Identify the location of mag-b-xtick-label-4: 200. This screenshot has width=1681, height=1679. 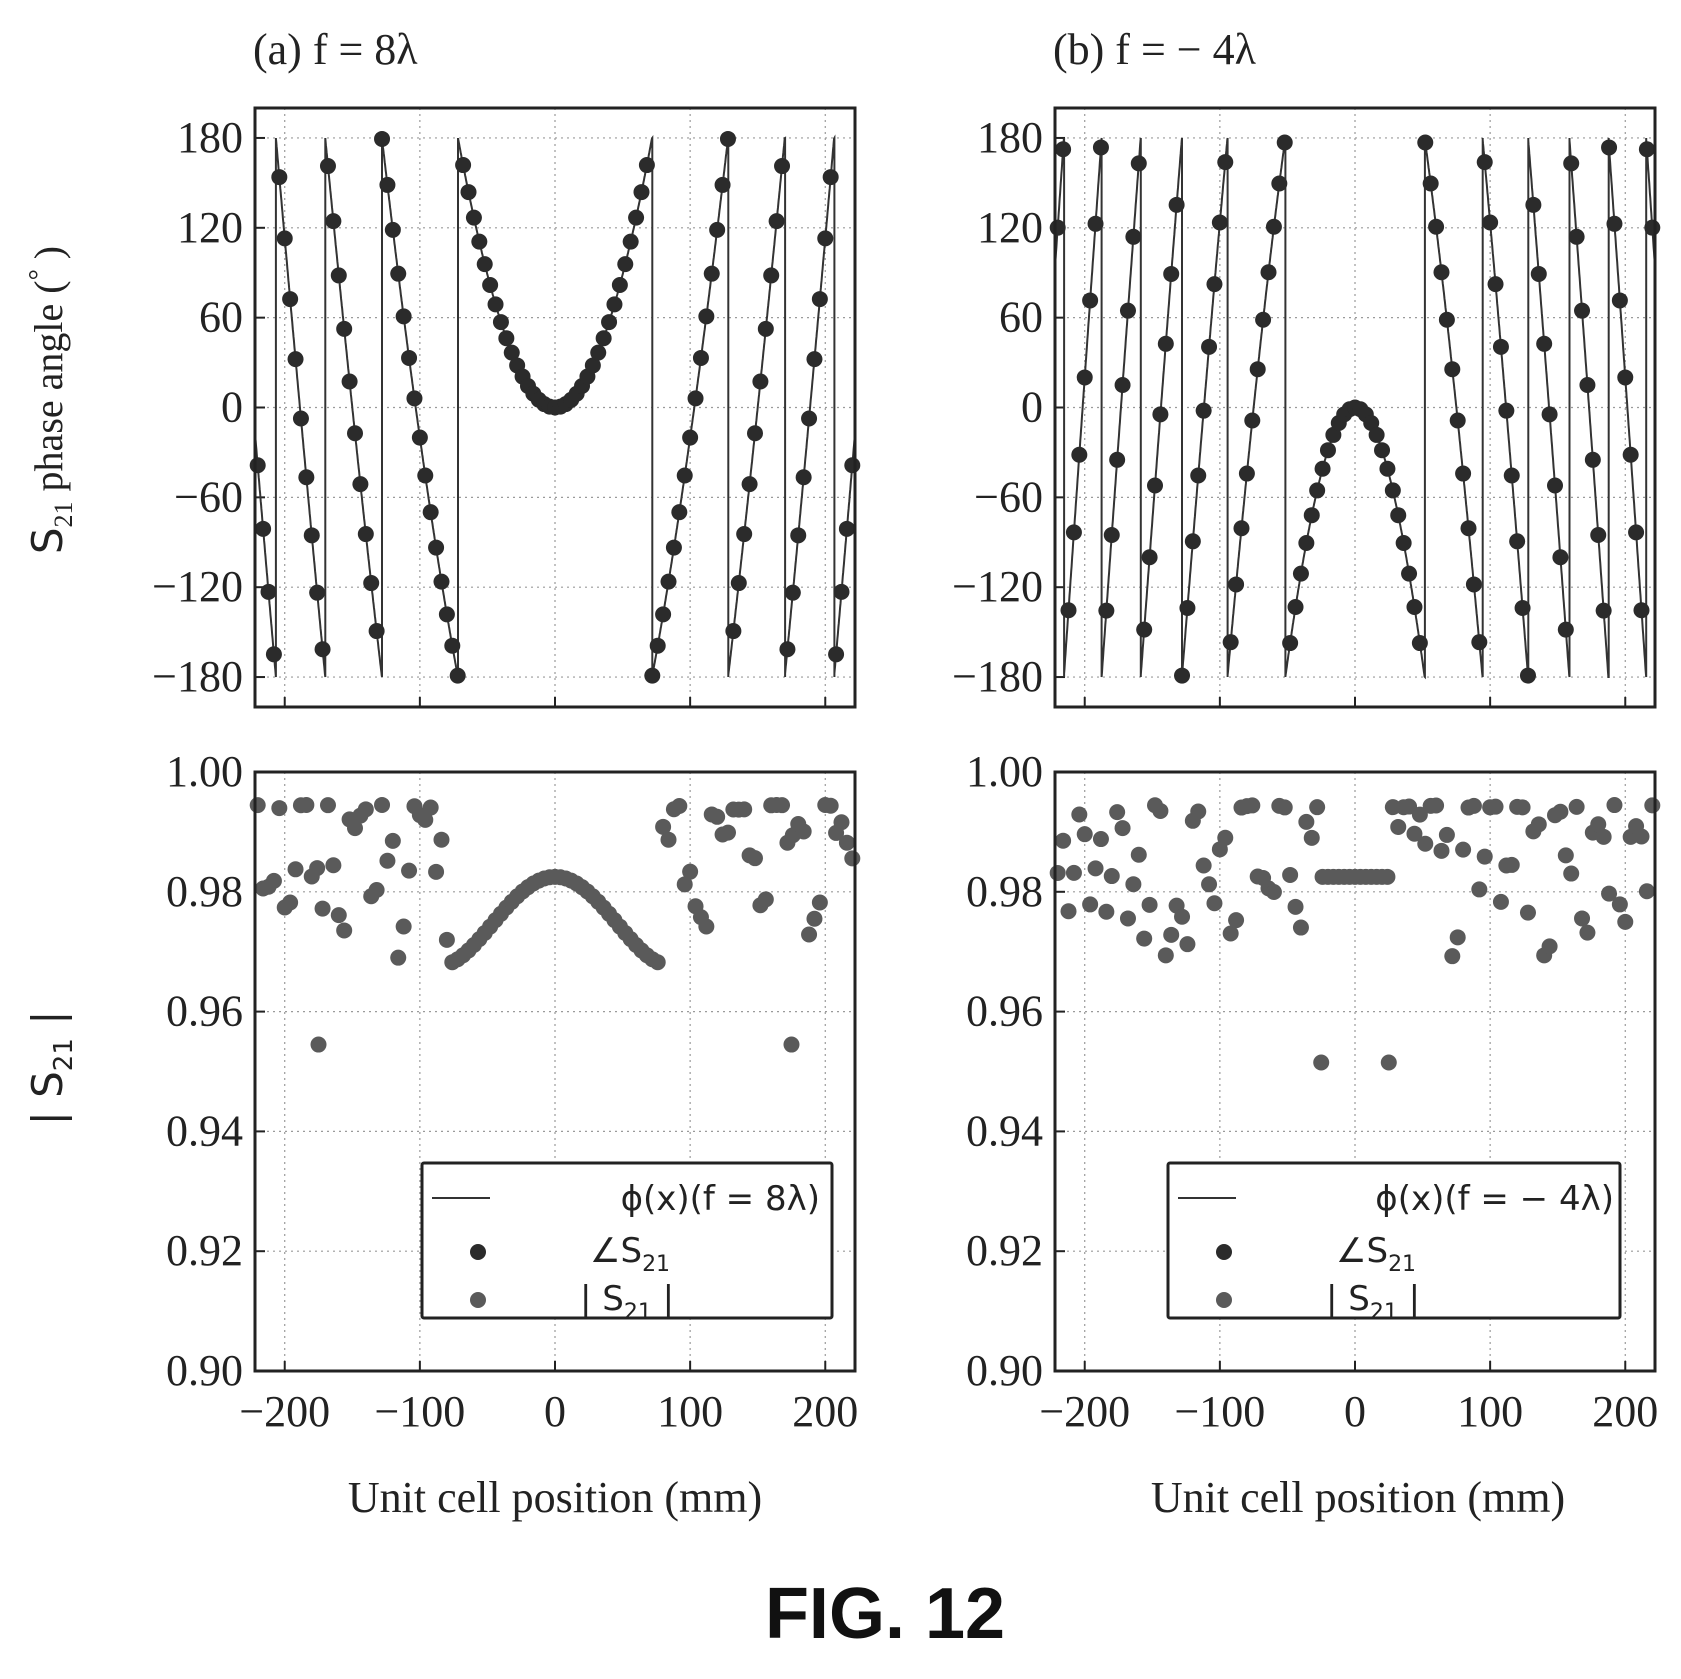
(1625, 1411).